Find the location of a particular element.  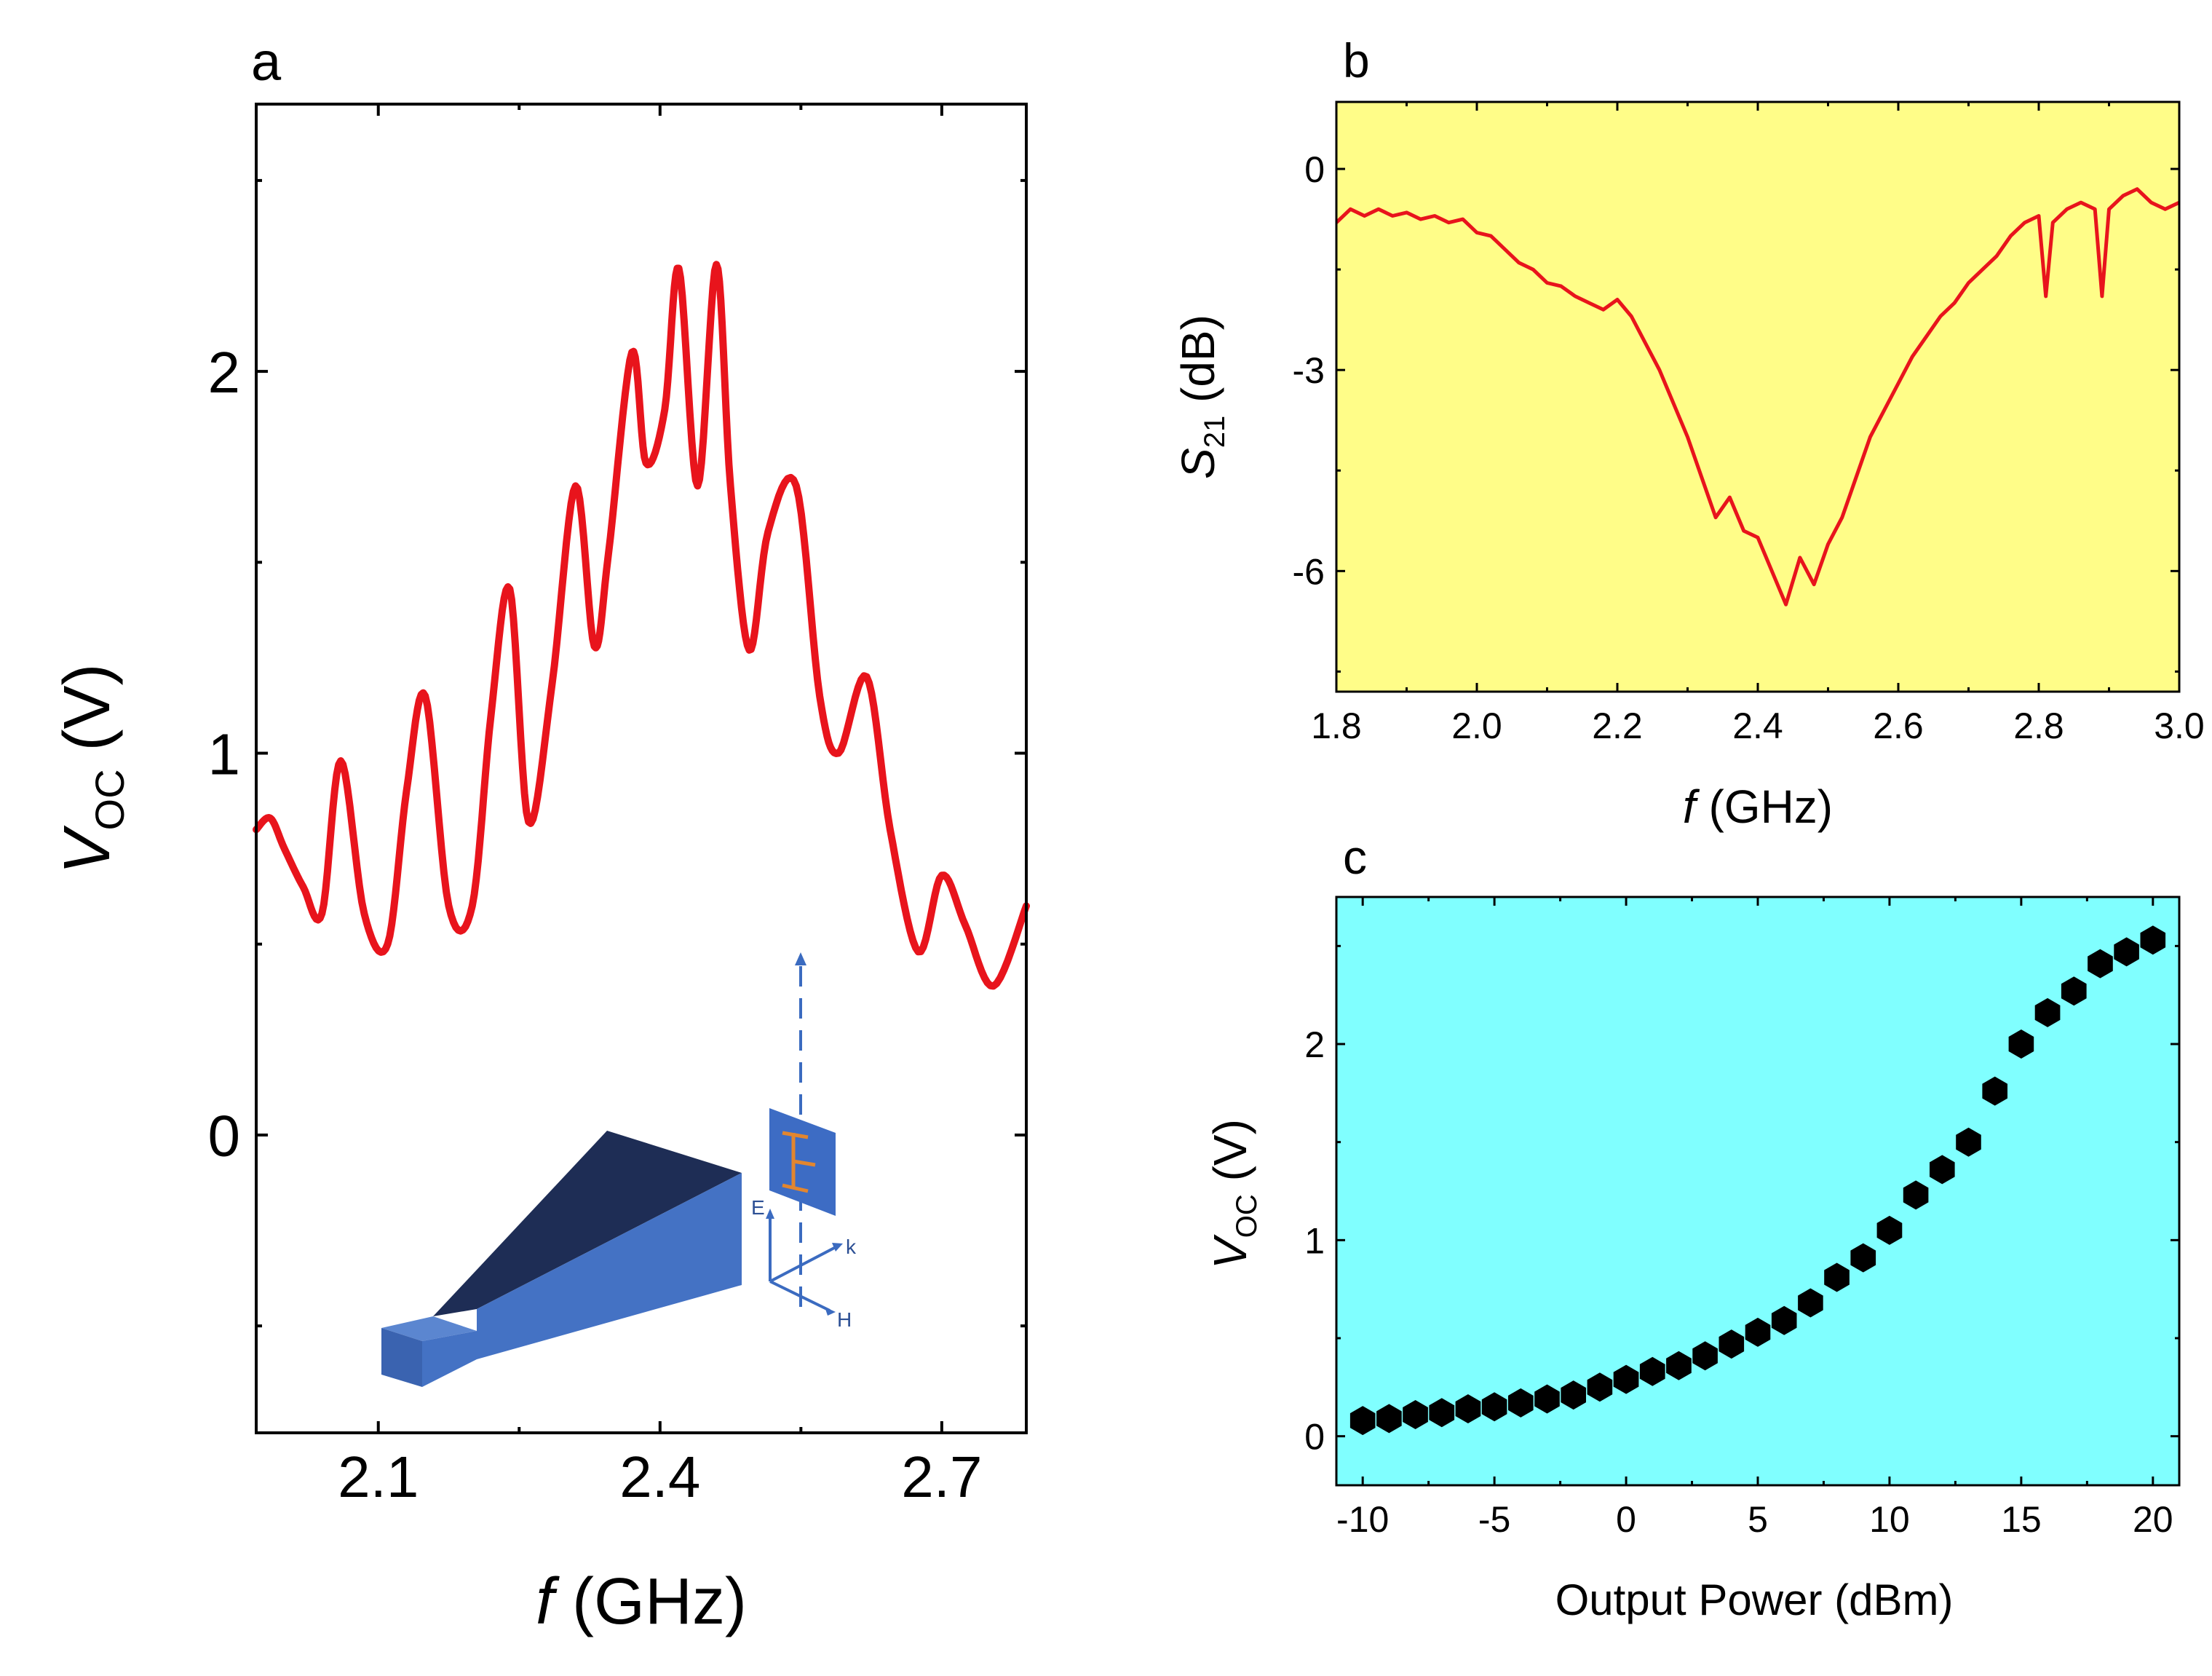

panel-b-x-tick-label: 2.8 is located at coordinates (2038, 725).